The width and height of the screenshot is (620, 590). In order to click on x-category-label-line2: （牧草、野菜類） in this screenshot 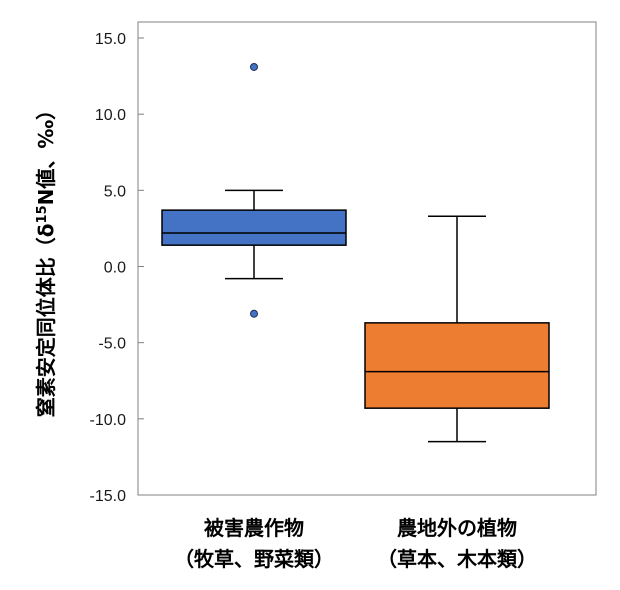, I will do `click(254, 559)`.